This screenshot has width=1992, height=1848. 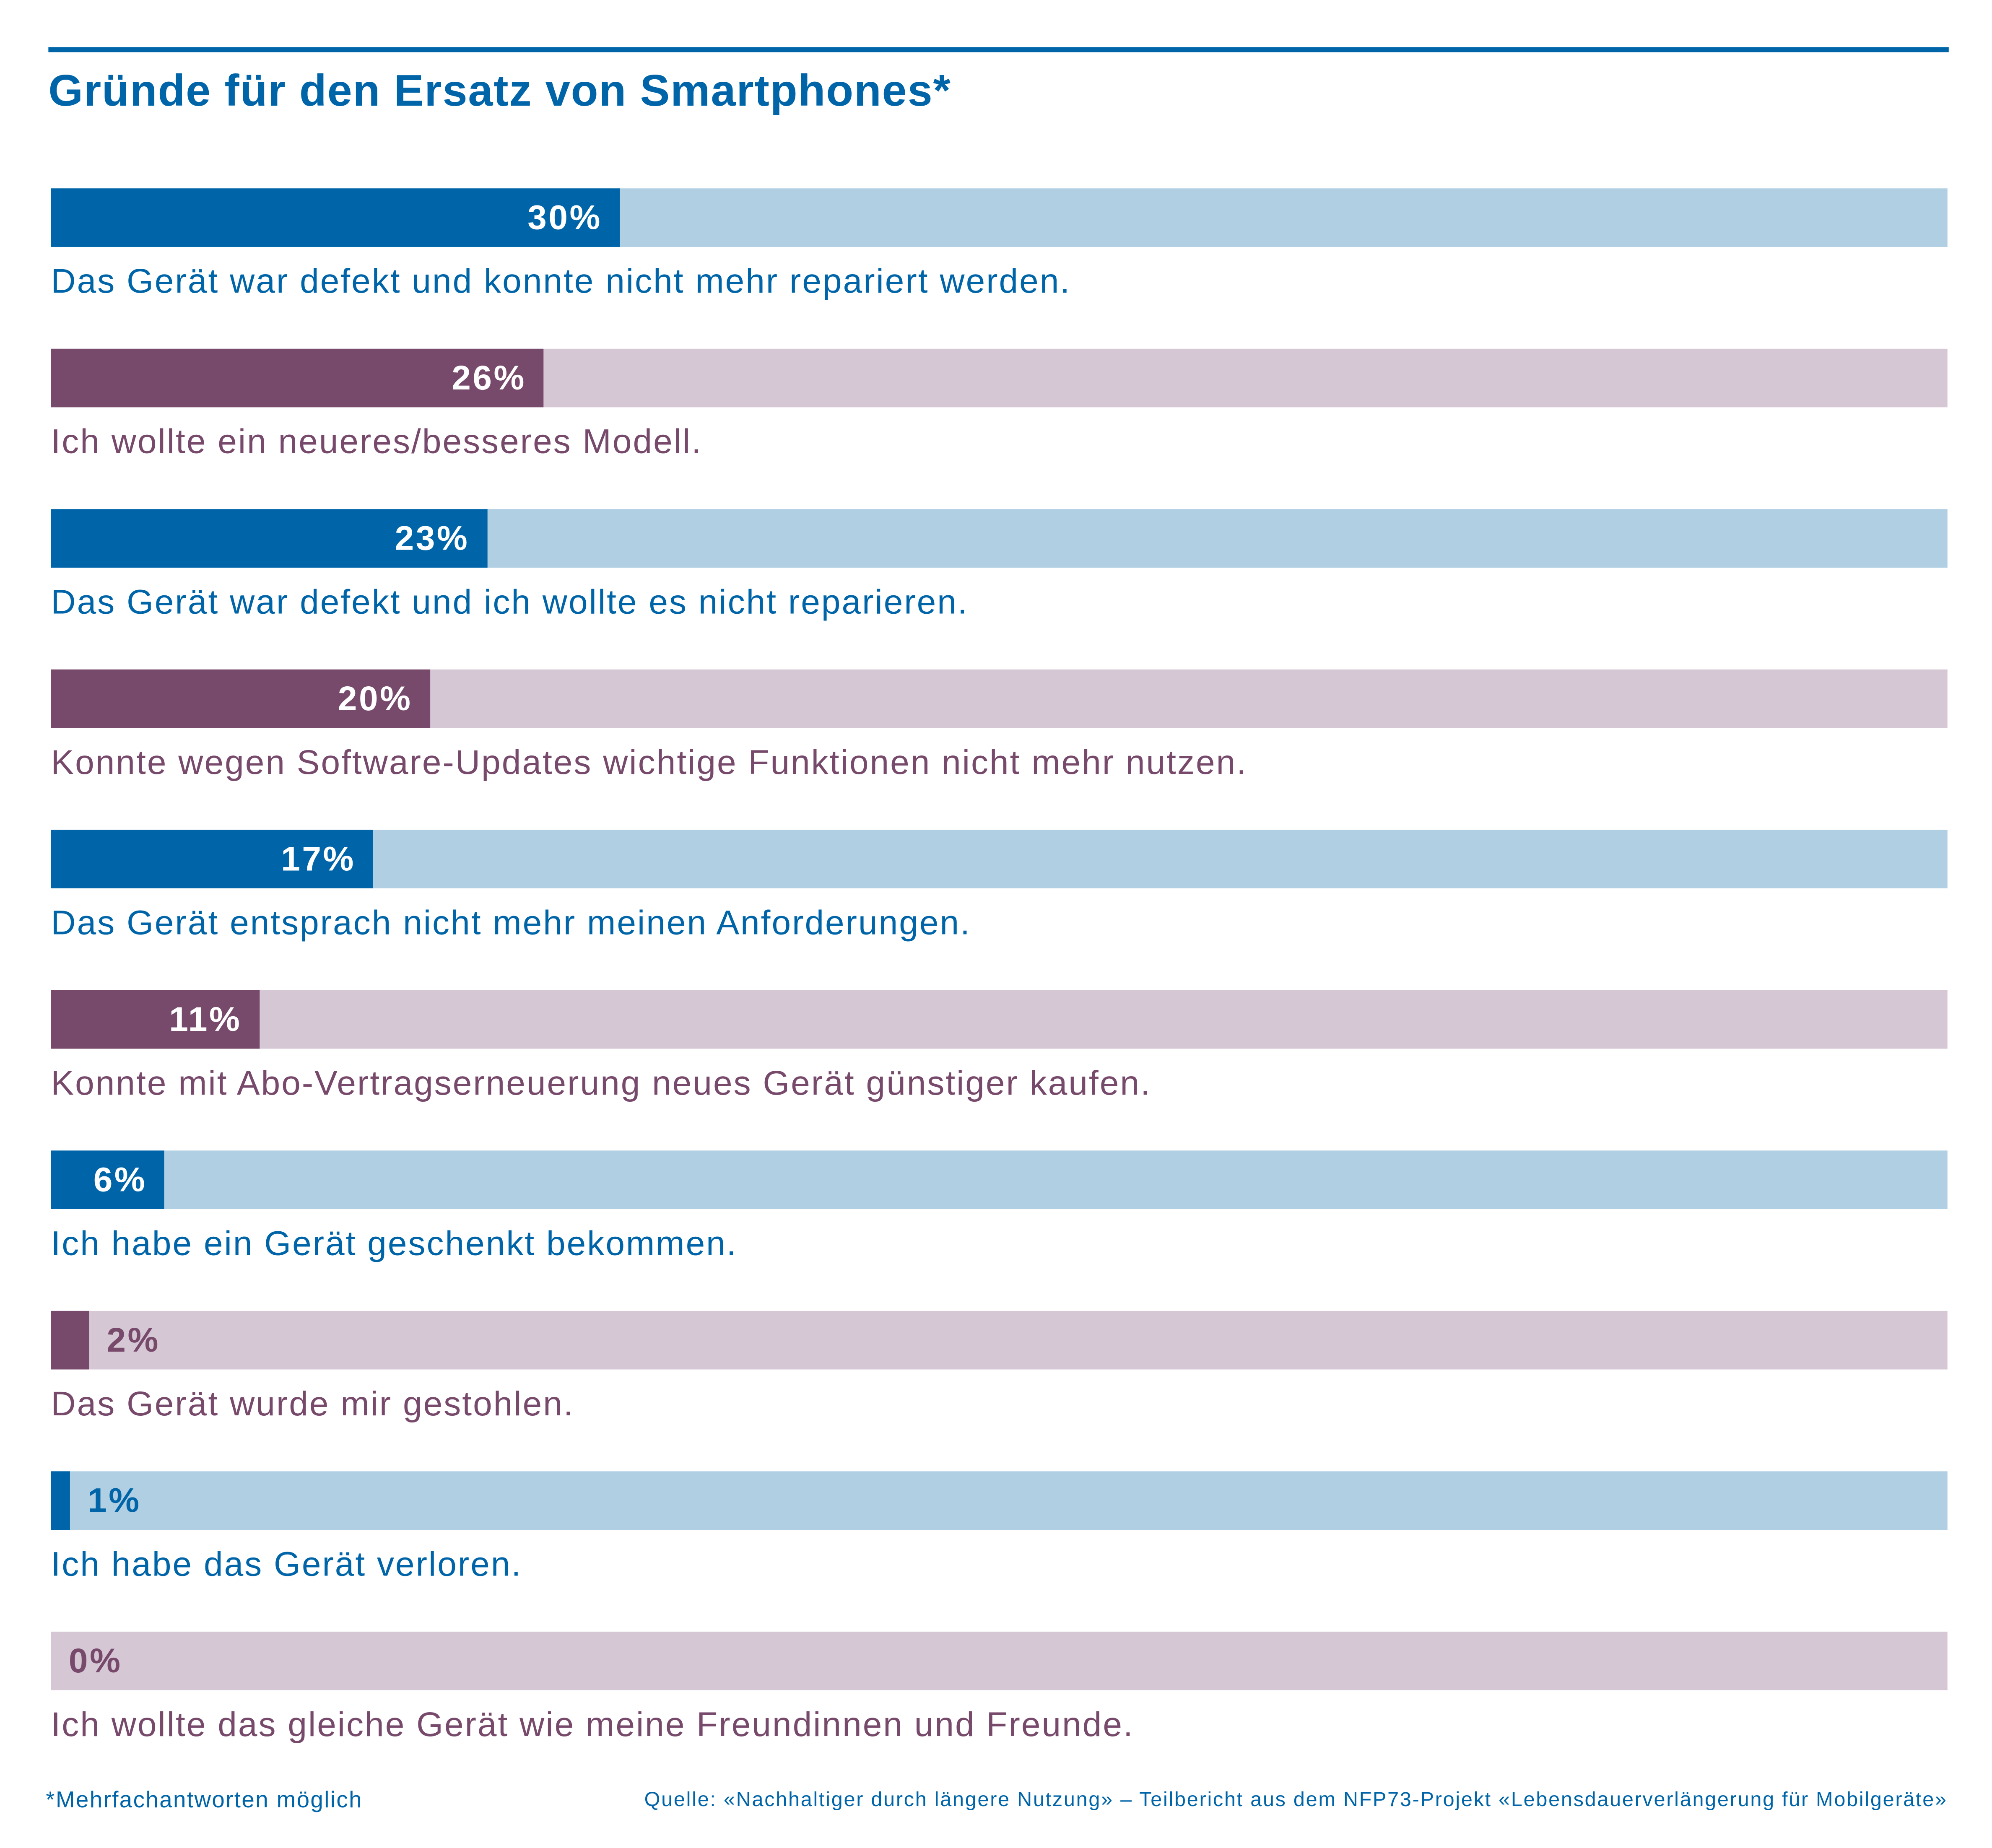 What do you see at coordinates (120, 1179) in the screenshot?
I see `bar-value-label: 6%` at bounding box center [120, 1179].